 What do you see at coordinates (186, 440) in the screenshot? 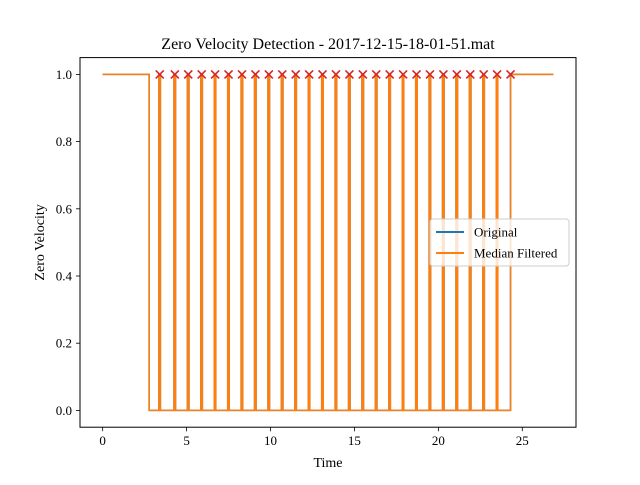
I see `x-tick-label: 5` at bounding box center [186, 440].